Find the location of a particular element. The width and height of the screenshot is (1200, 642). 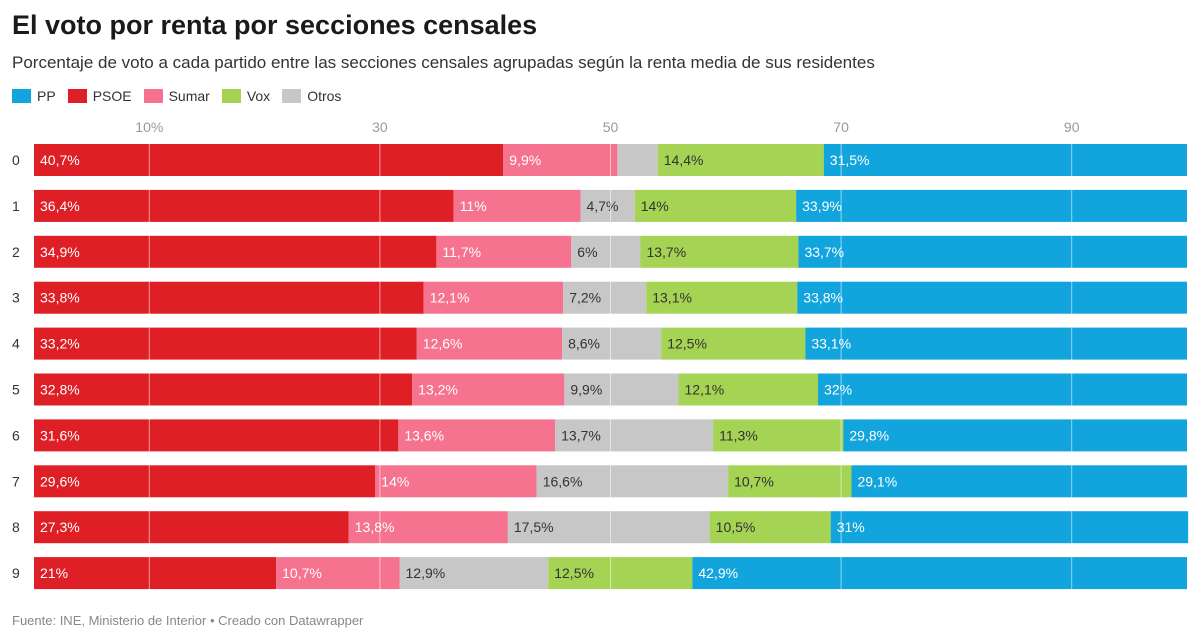

data-label-sumar-4: 12,6% is located at coordinates (443, 344).